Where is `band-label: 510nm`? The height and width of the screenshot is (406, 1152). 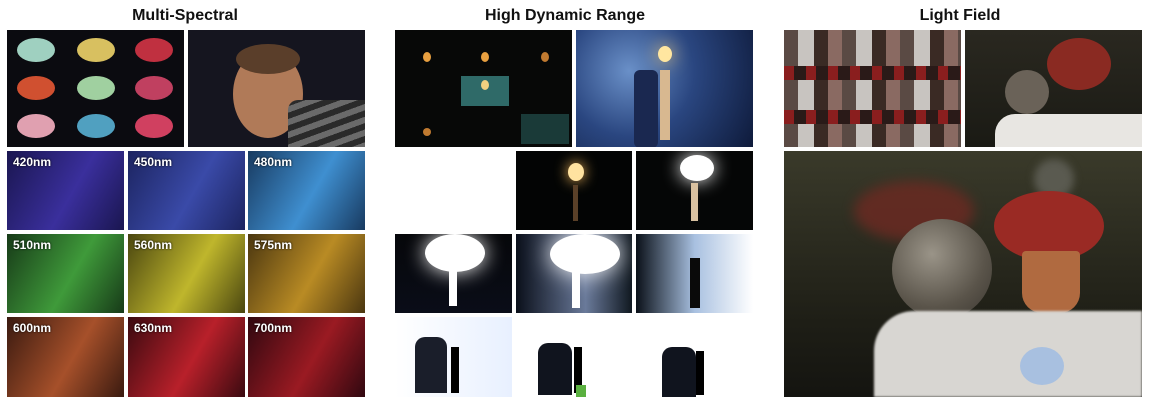
band-label: 510nm is located at coordinates (32, 245).